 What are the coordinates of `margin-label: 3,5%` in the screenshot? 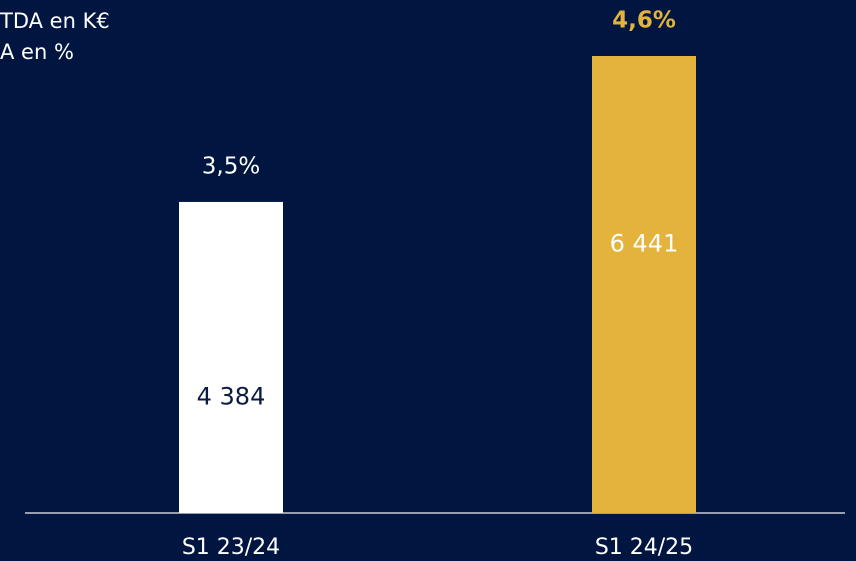 It's located at (231, 166).